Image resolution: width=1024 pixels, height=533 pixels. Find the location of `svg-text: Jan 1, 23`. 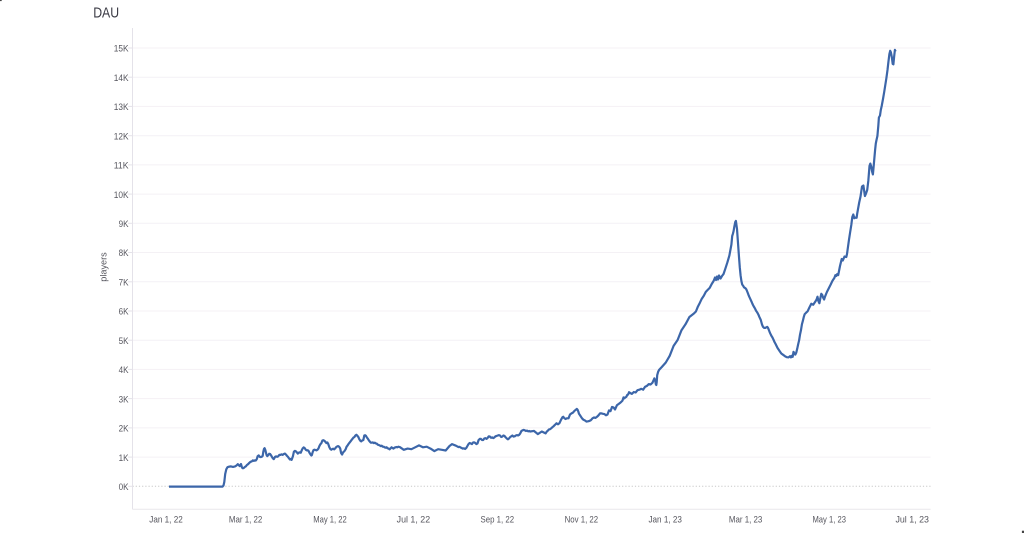

svg-text: Jan 1, 23 is located at coordinates (665, 519).